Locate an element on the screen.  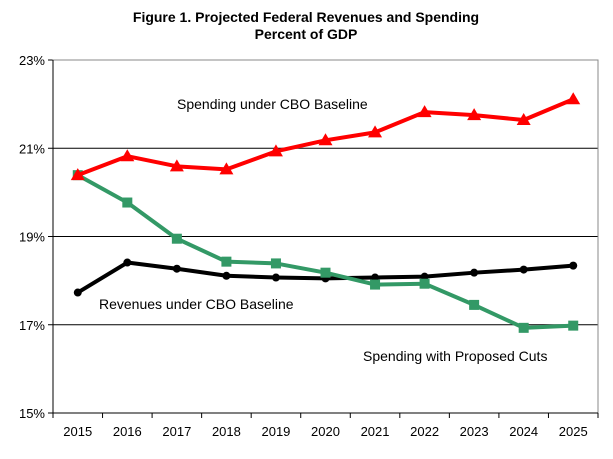
y-tick-label: 15% is located at coordinates (32, 413).